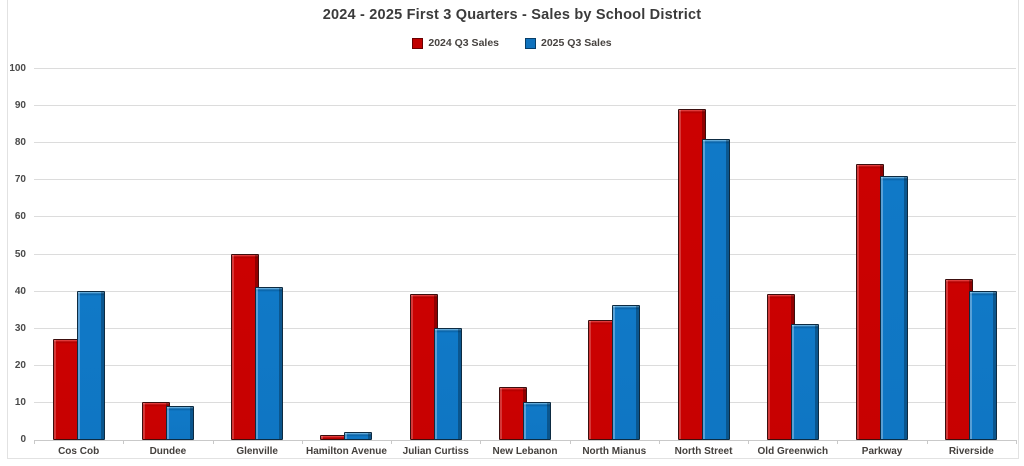 Image resolution: width=1024 pixels, height=466 pixels. What do you see at coordinates (23, 439) in the screenshot?
I see `y-tick-label-0: 0` at bounding box center [23, 439].